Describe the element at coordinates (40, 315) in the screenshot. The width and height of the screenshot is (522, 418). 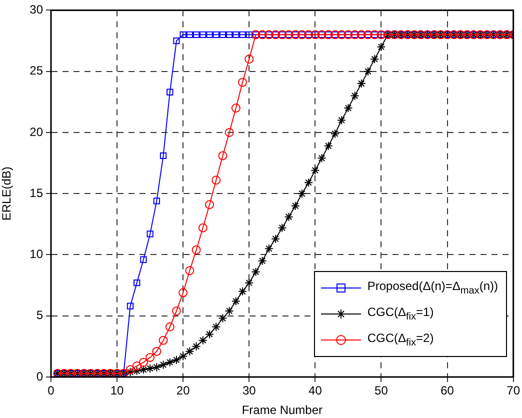
I see `y-tick-label: 5` at that location.